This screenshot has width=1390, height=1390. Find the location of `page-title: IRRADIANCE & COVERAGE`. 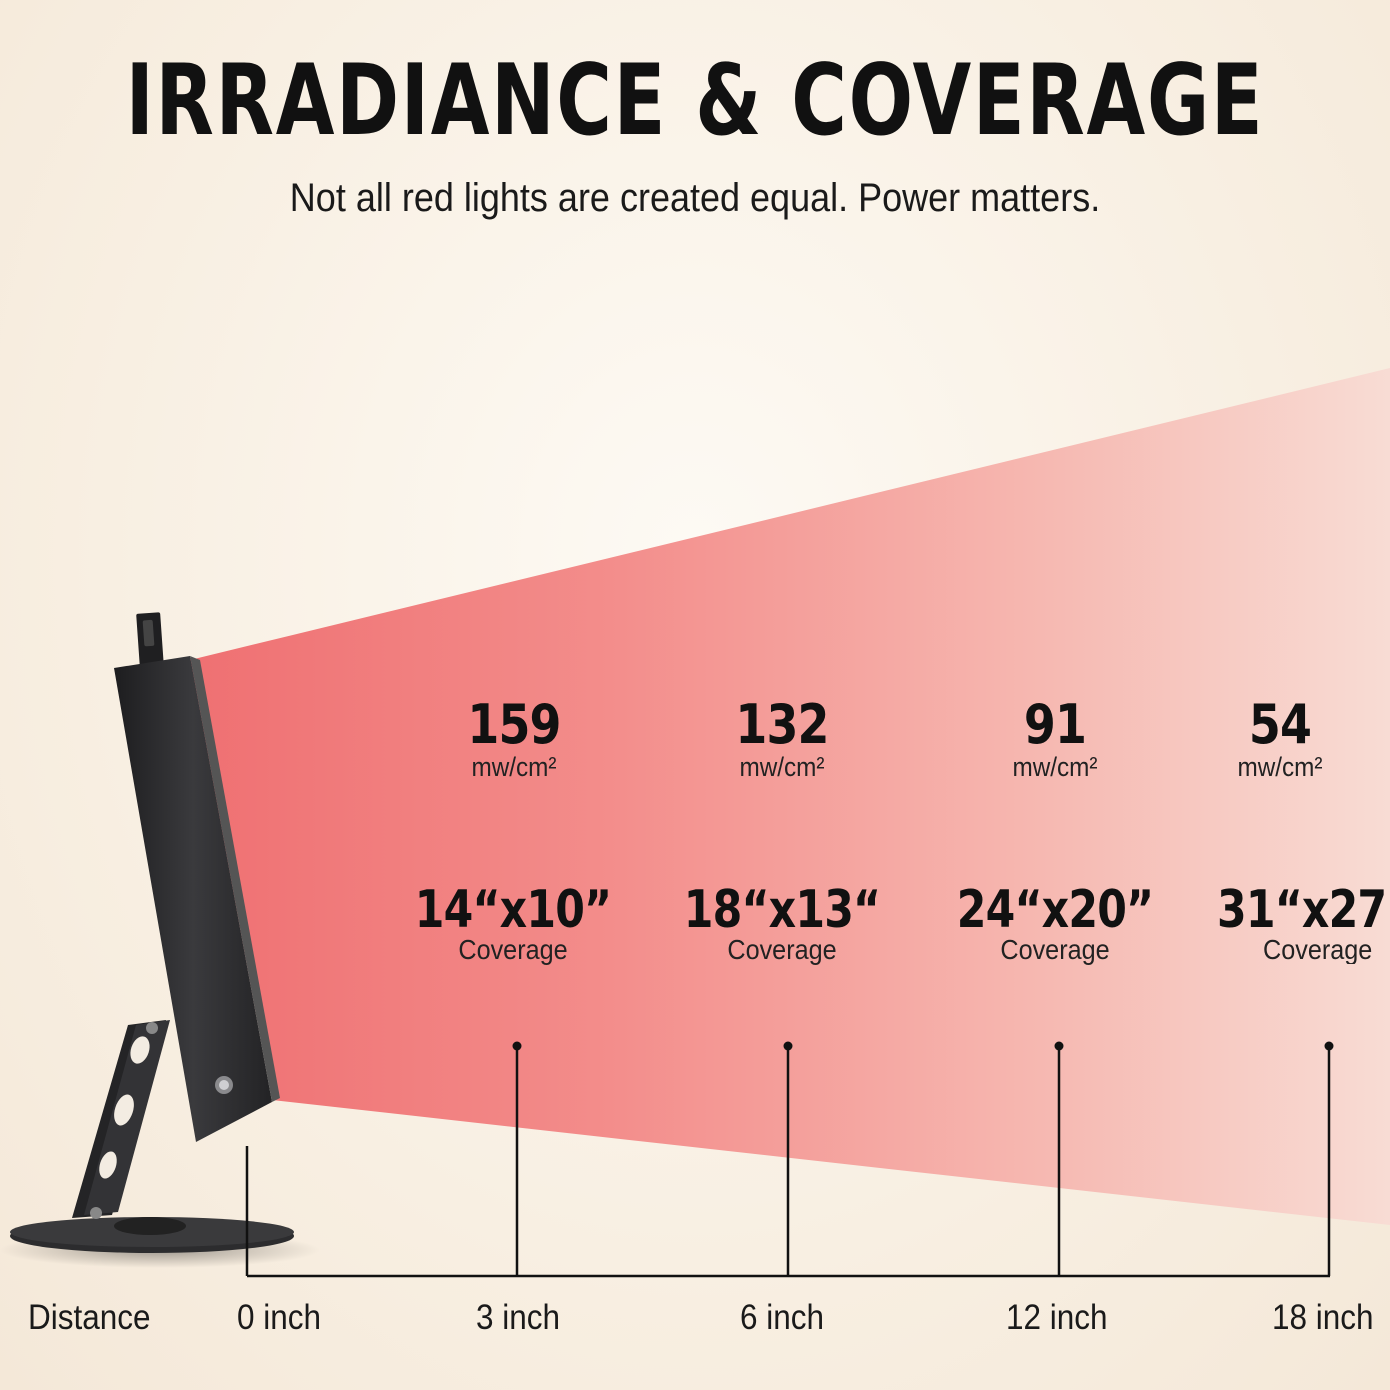

page-title: IRRADIANCE & COVERAGE is located at coordinates (695, 101).